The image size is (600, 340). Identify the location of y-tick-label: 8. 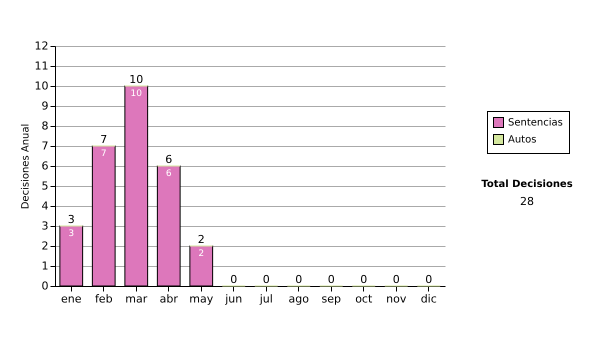
(45, 126).